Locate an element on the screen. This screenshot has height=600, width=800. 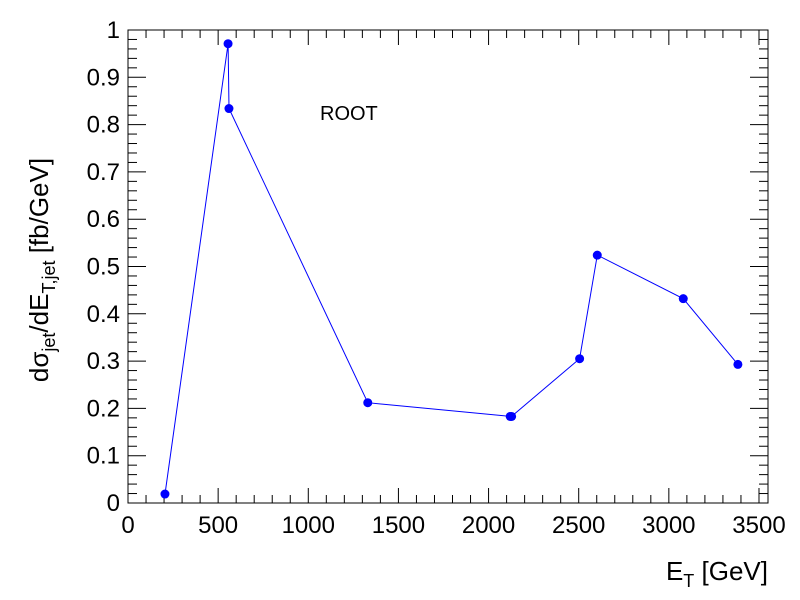
x-tick-label: 2000 is located at coordinates (488, 525).